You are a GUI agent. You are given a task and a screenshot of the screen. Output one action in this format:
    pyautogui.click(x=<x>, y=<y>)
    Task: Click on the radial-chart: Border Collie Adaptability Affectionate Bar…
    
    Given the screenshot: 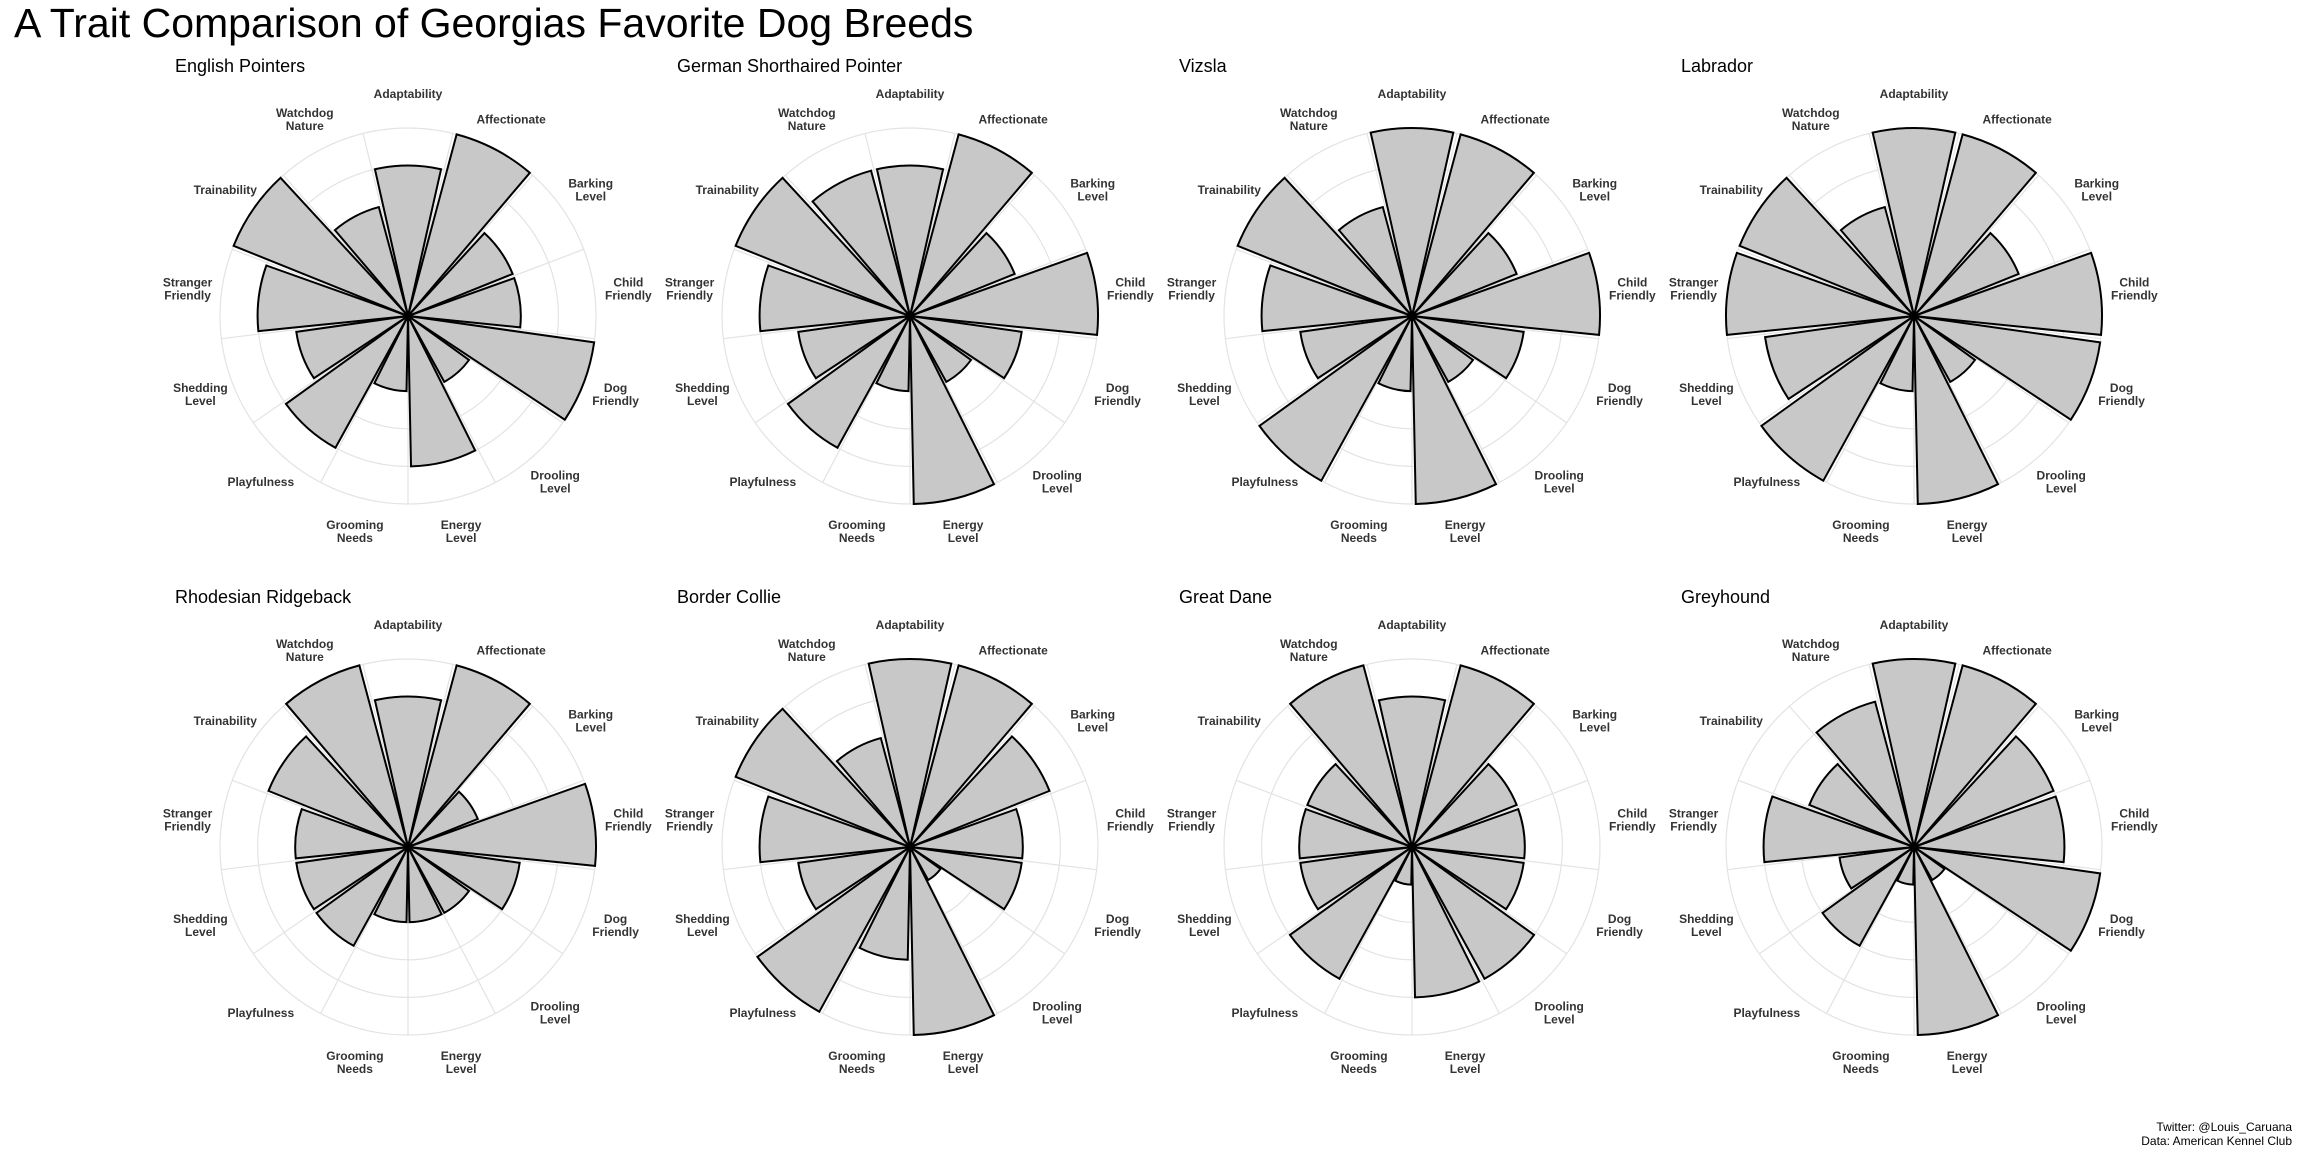 What is the action you would take?
    pyautogui.click(x=909, y=831)
    